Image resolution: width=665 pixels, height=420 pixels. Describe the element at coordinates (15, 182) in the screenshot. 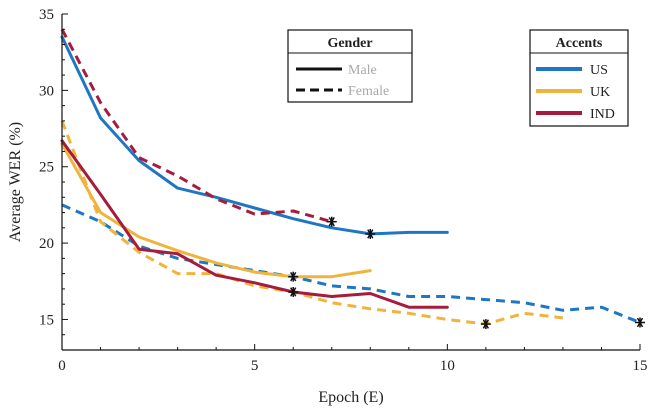

I see `y-axis-label: Average WER (%)` at that location.